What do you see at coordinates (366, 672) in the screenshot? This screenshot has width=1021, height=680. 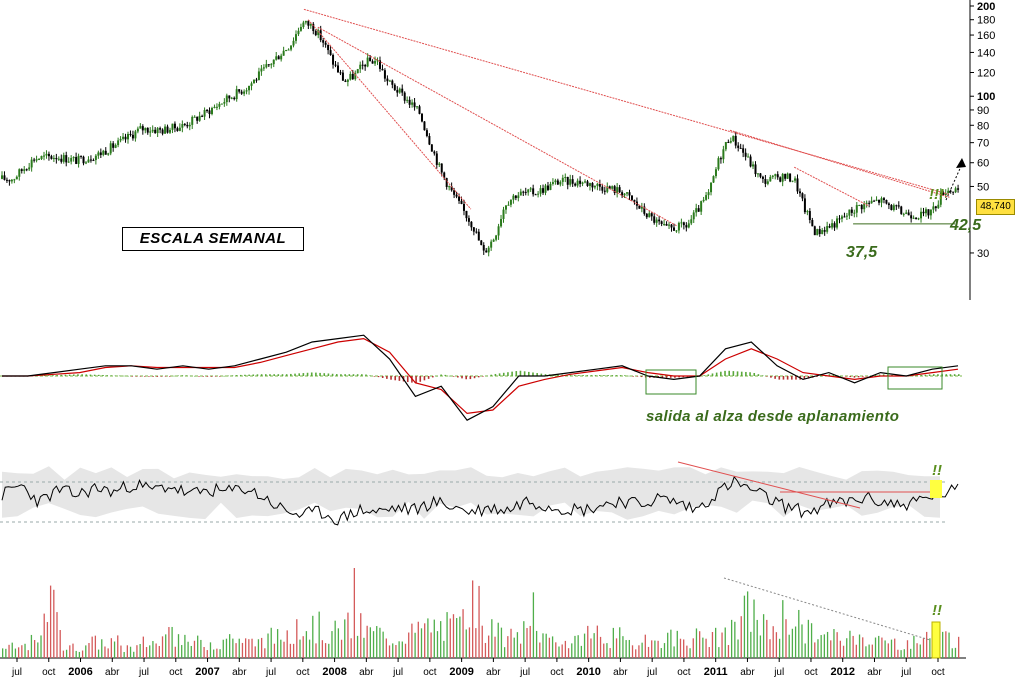 I see `x-tick-label: abr` at bounding box center [366, 672].